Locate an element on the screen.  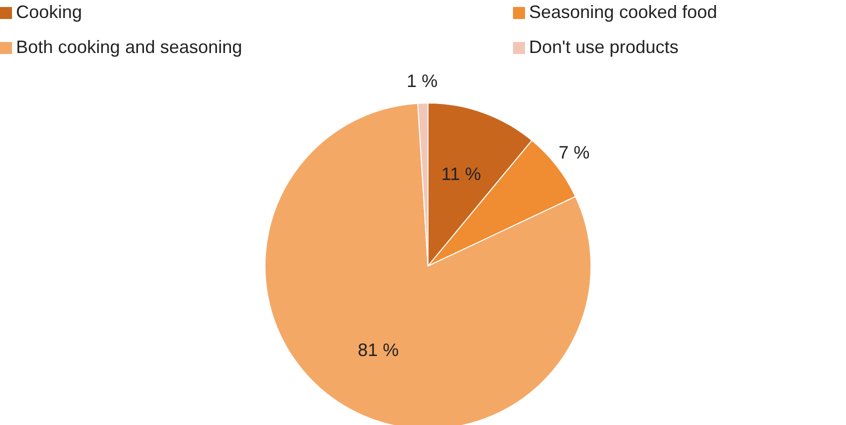
data-label: 1 % is located at coordinates (422, 81).